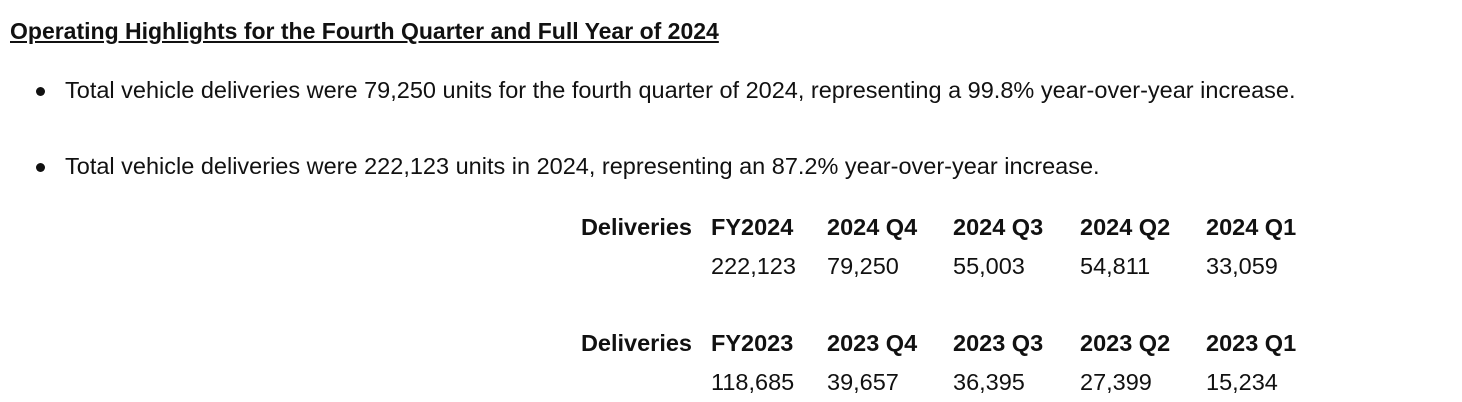 This screenshot has height=402, width=1462. Describe the element at coordinates (989, 382) in the screenshot. I see `table-value-cell: 36,395` at that location.